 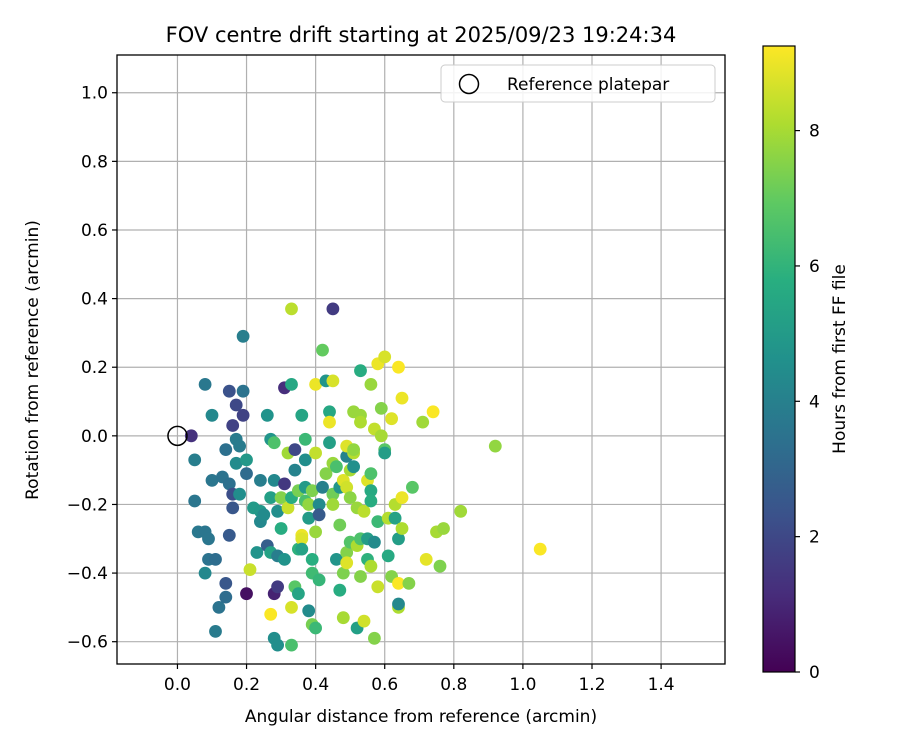 What do you see at coordinates (33, 360) in the screenshot?
I see `y-axis-label: Rotation from reference (arcmin)` at bounding box center [33, 360].